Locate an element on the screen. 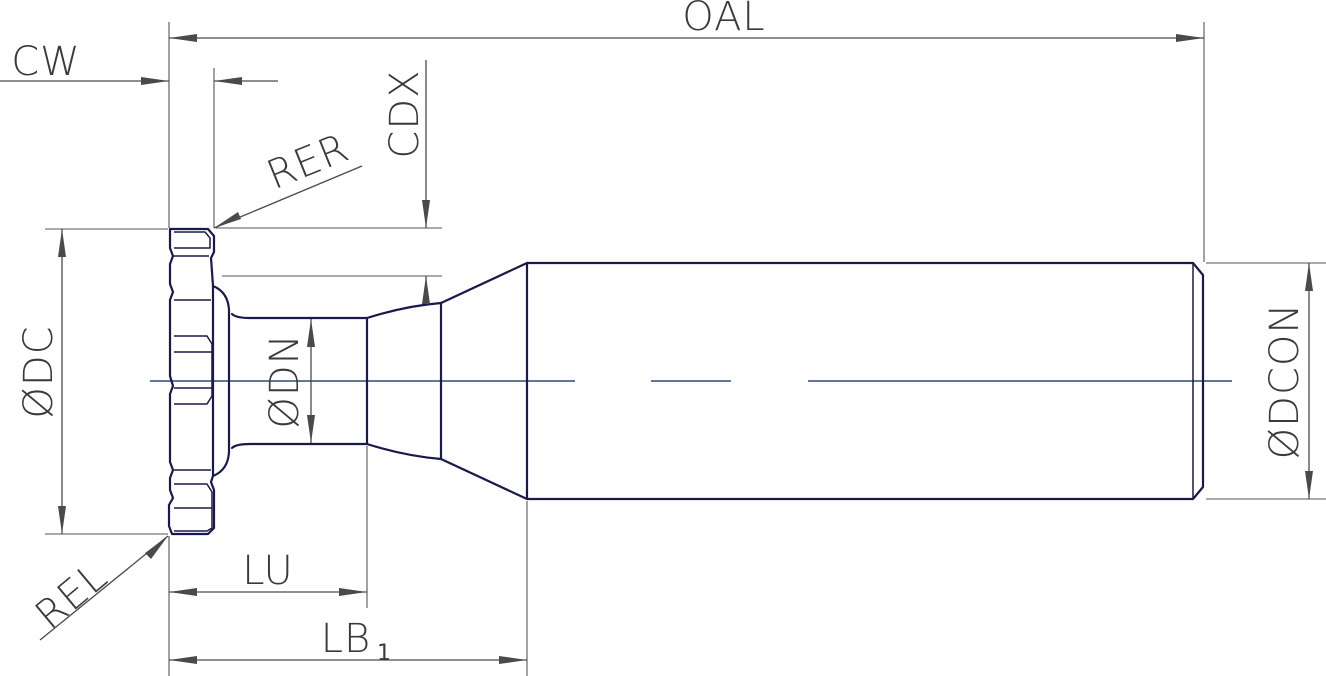  label-dc: ØDC is located at coordinates (39, 371).